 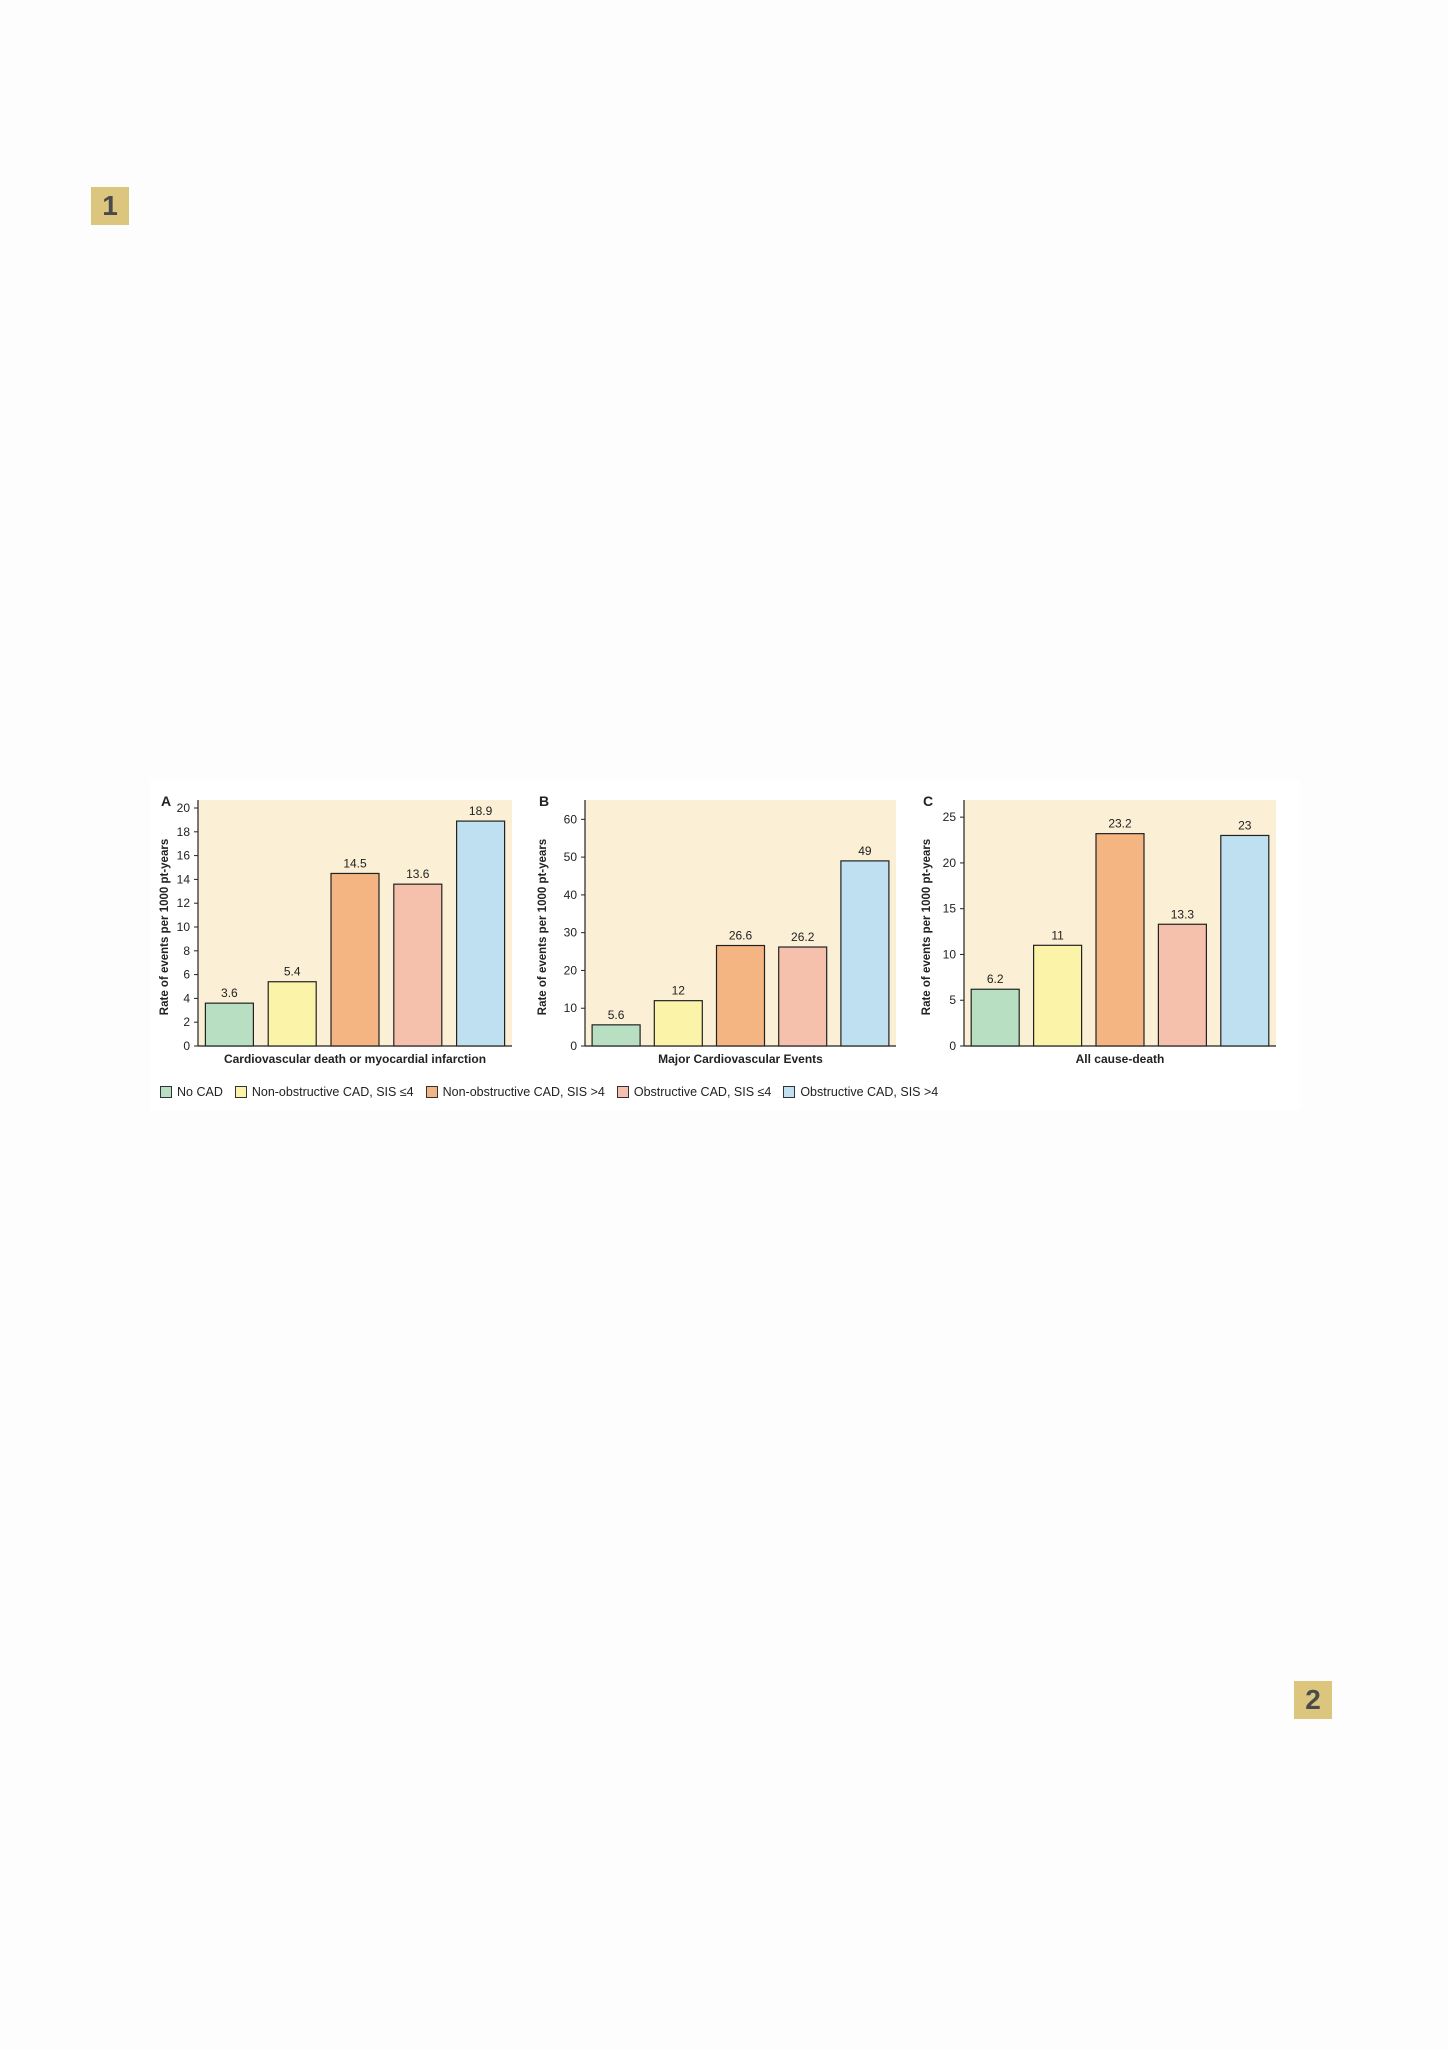 What do you see at coordinates (1313, 1700) in the screenshot?
I see `page-number-badge-2: 2` at bounding box center [1313, 1700].